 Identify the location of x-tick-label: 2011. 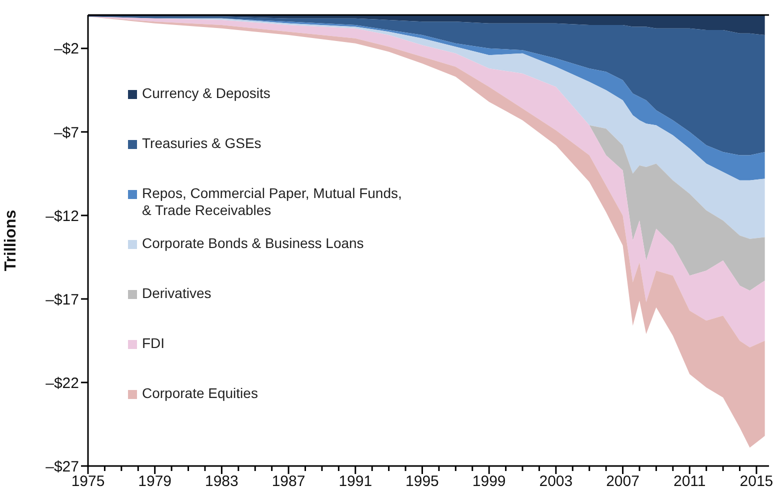
(689, 481).